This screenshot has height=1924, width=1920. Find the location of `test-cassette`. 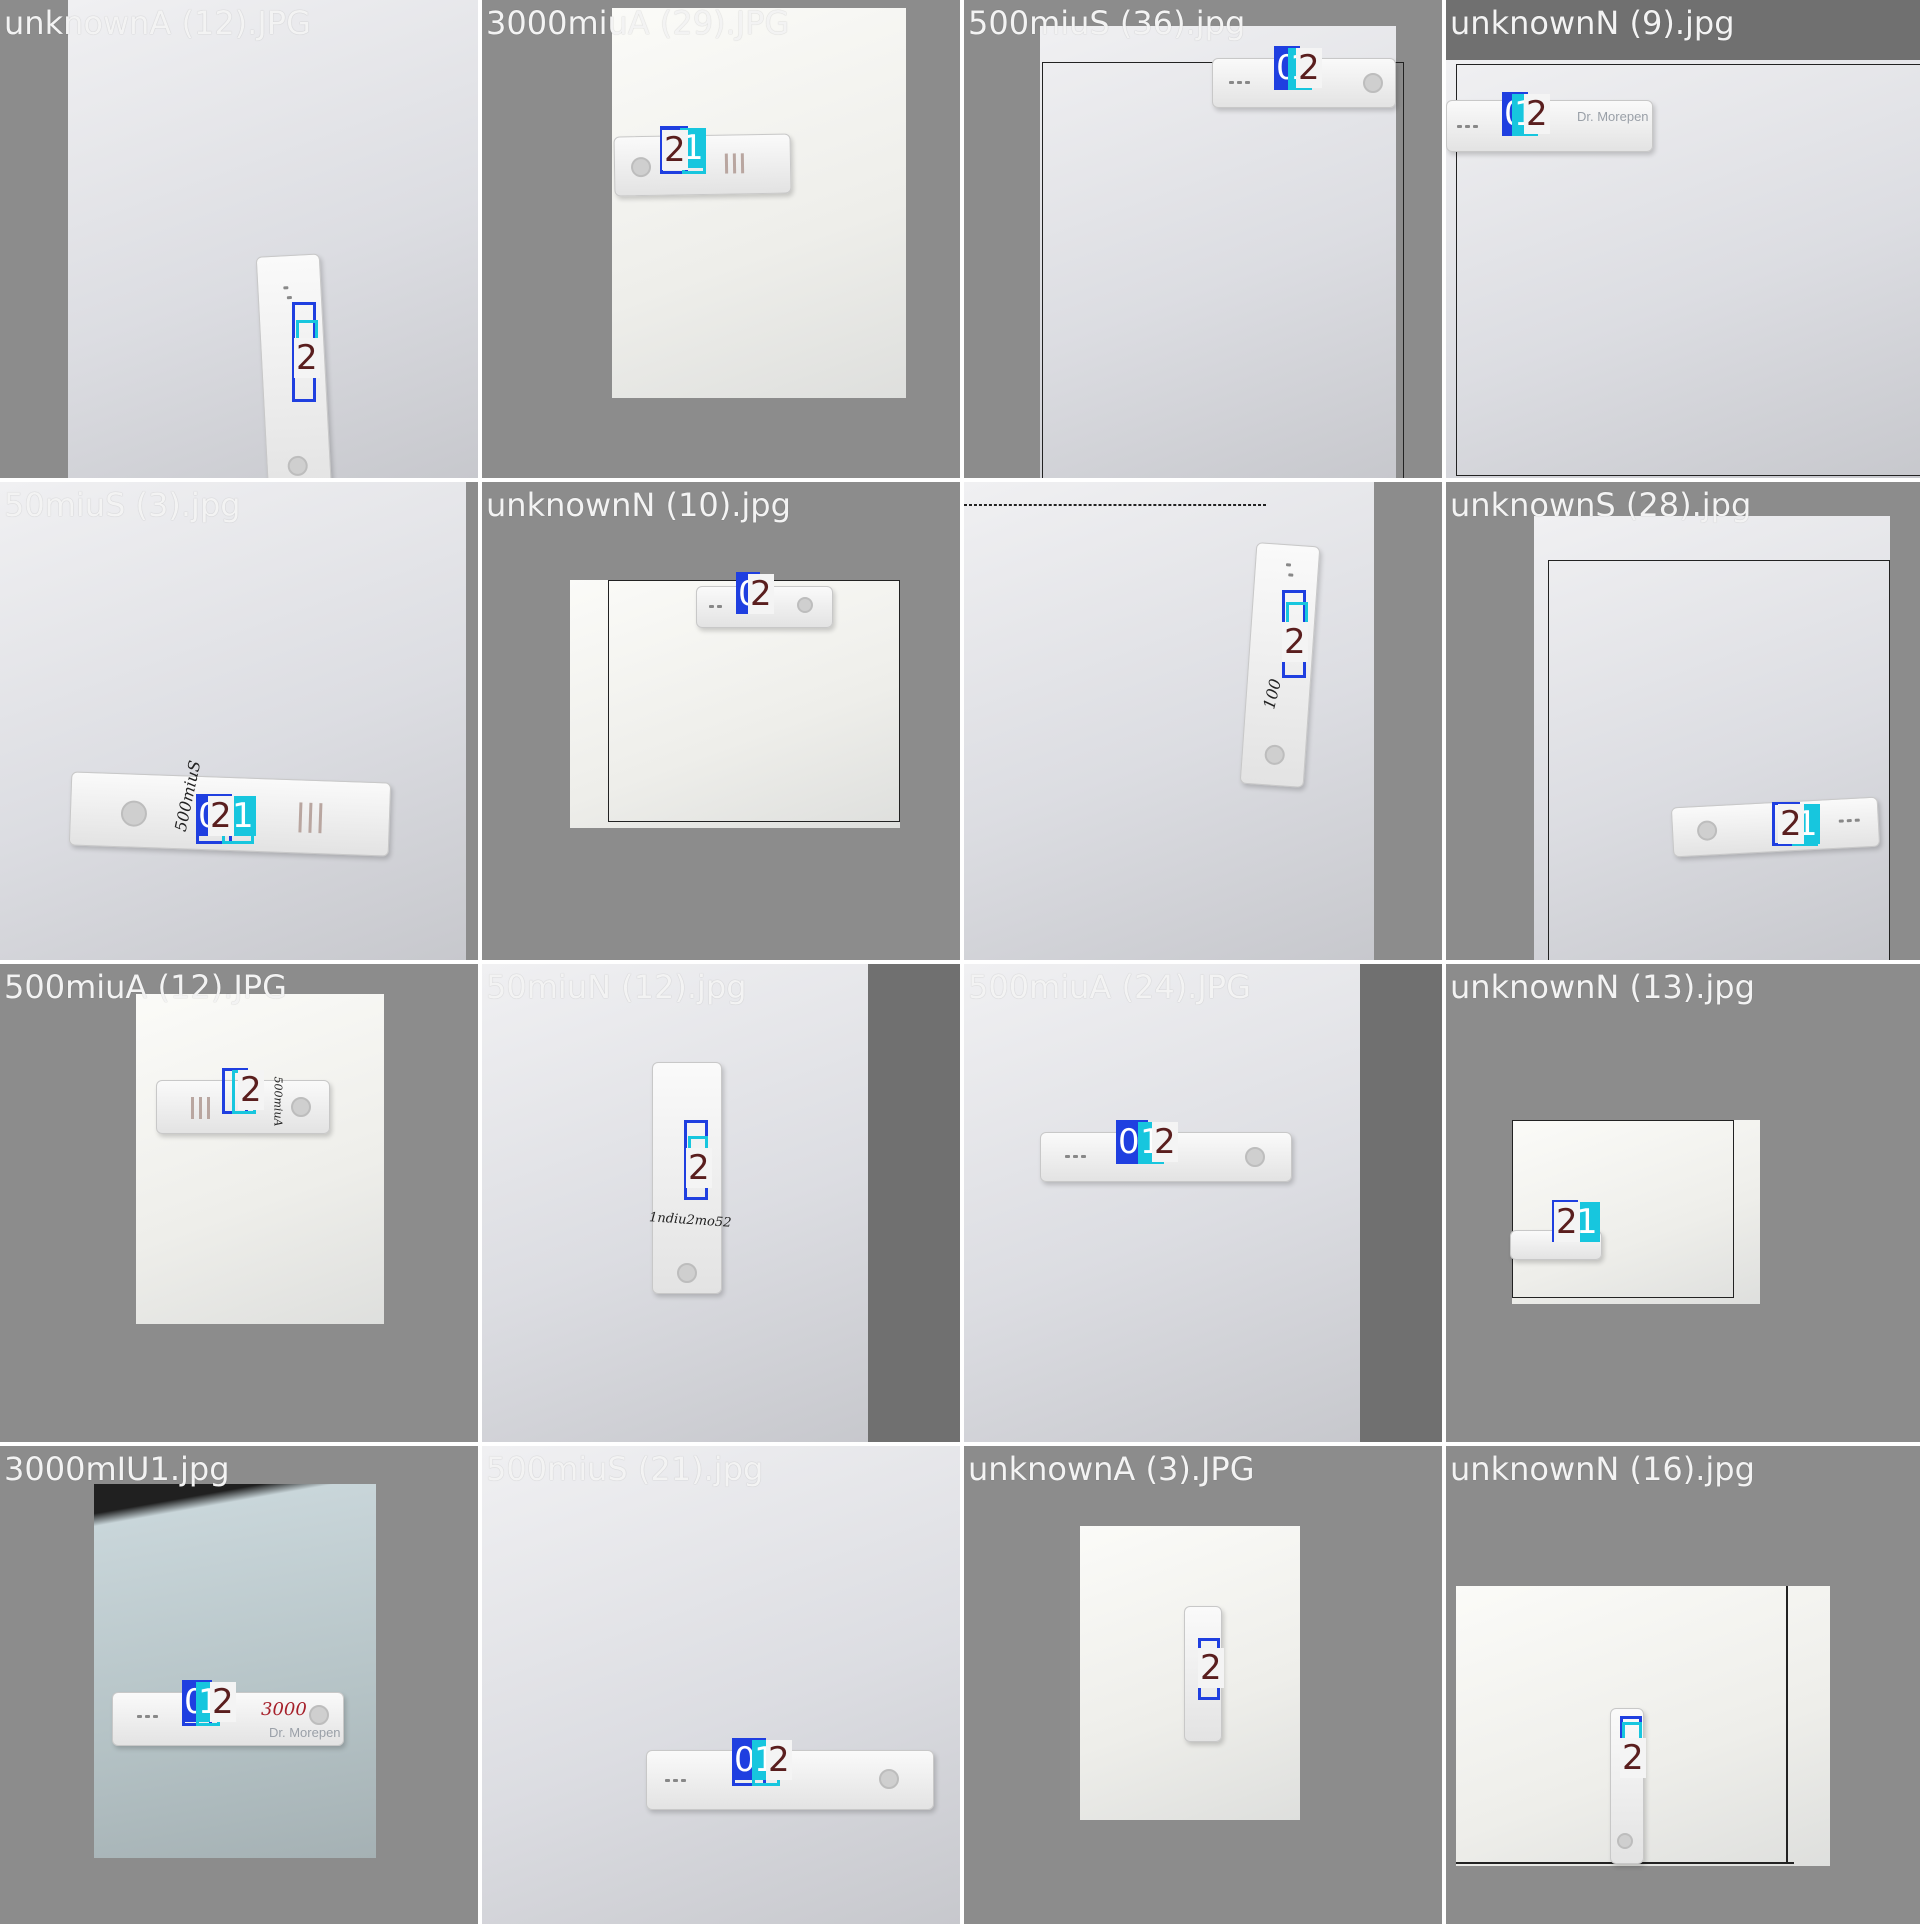

test-cassette is located at coordinates (1627, 1786).